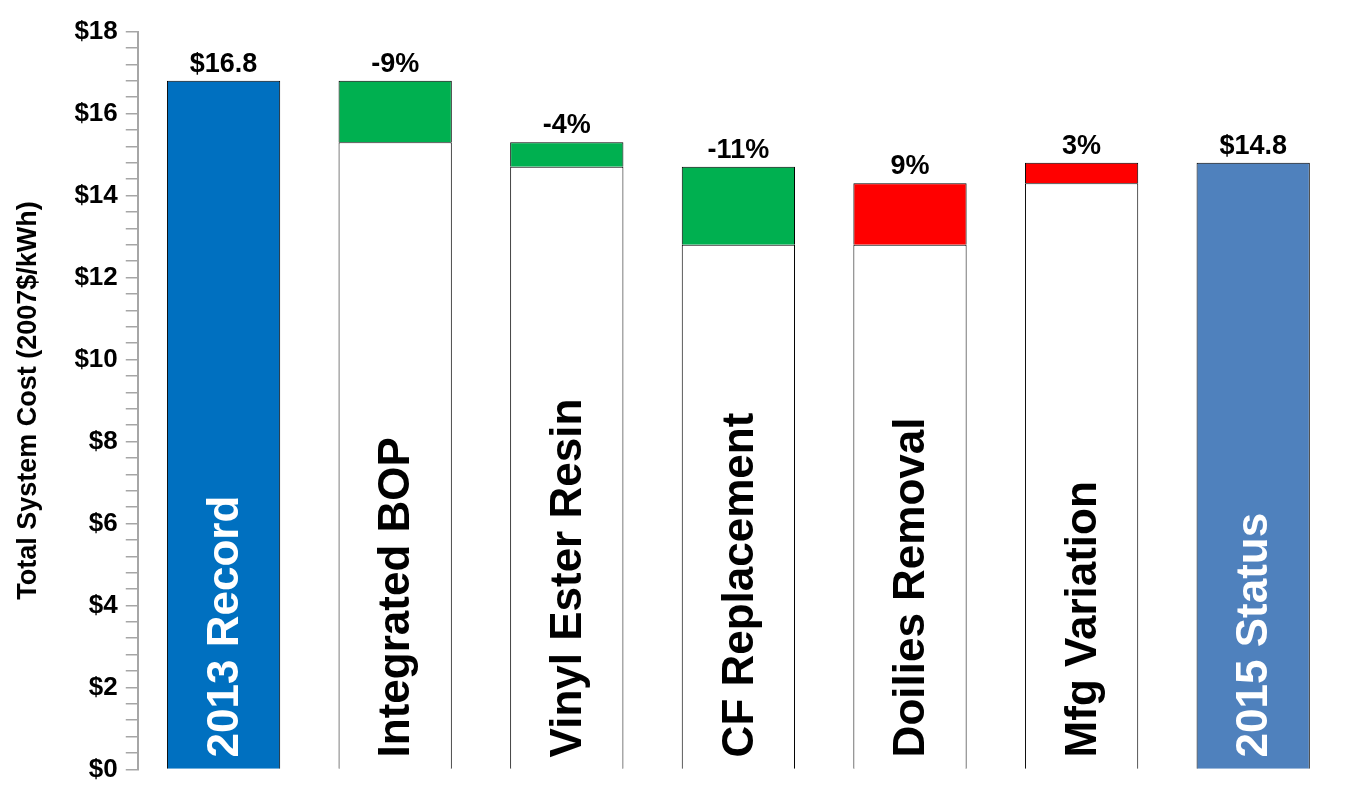 The width and height of the screenshot is (1357, 801). What do you see at coordinates (103, 439) in the screenshot?
I see `y-tick-label: $8` at bounding box center [103, 439].